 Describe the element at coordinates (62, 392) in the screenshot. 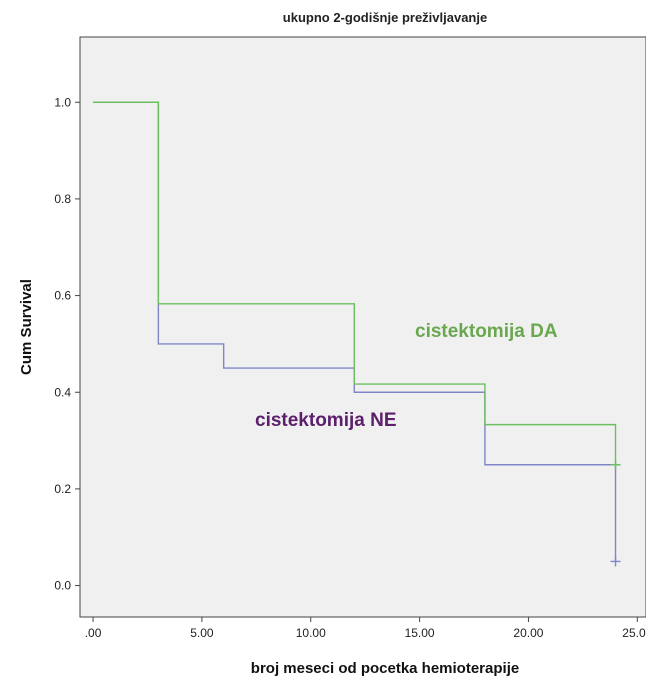

I see `y-tick-label: 0.4` at that location.